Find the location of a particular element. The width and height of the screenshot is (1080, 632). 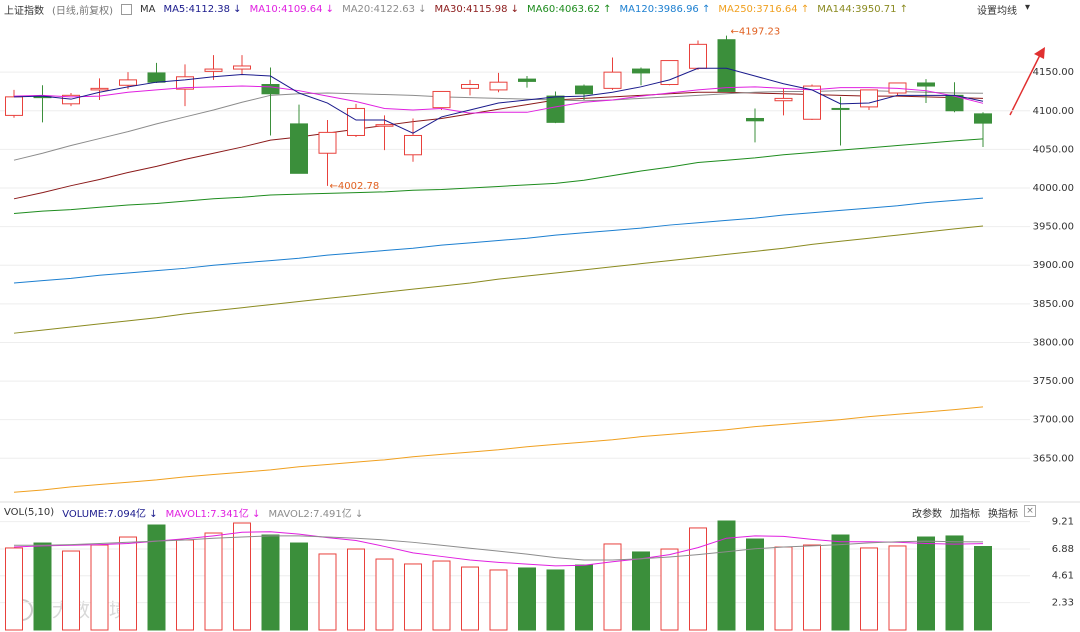

settings-label: 设置均线 is located at coordinates (996, 11).